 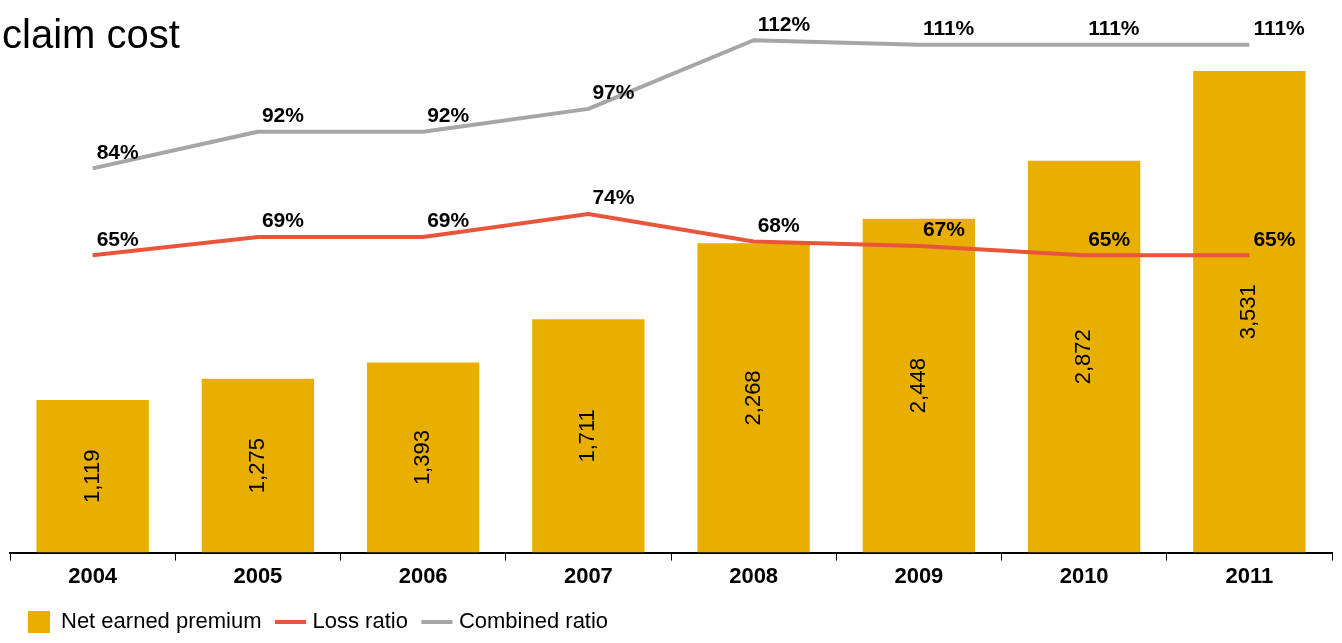 I want to click on x-tick-label: 2006, so click(x=423, y=575).